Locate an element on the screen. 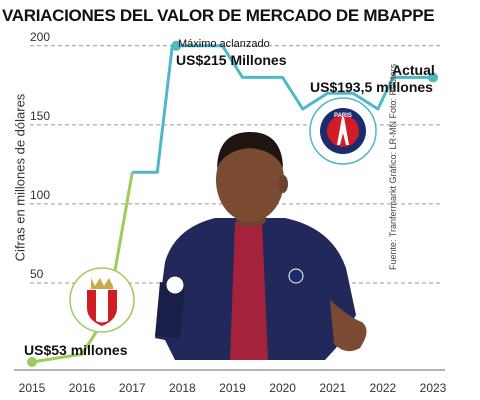 The width and height of the screenshot is (480, 400). psg-crest-icon is located at coordinates (296, 276).